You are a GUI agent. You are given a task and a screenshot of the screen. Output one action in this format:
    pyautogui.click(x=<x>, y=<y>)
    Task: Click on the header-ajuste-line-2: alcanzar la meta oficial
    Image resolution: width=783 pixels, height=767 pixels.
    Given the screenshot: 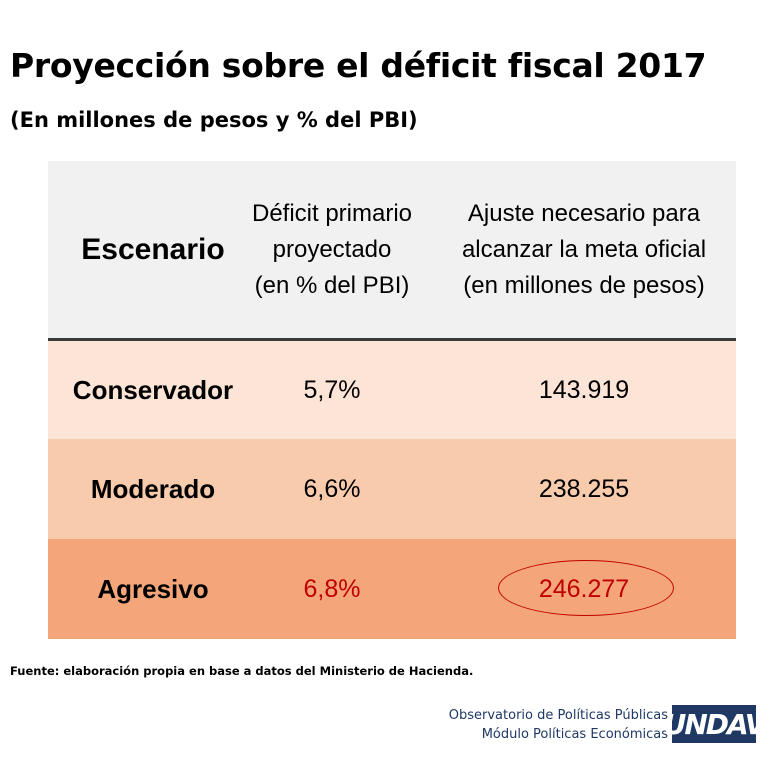 What is the action you would take?
    pyautogui.click(x=584, y=249)
    